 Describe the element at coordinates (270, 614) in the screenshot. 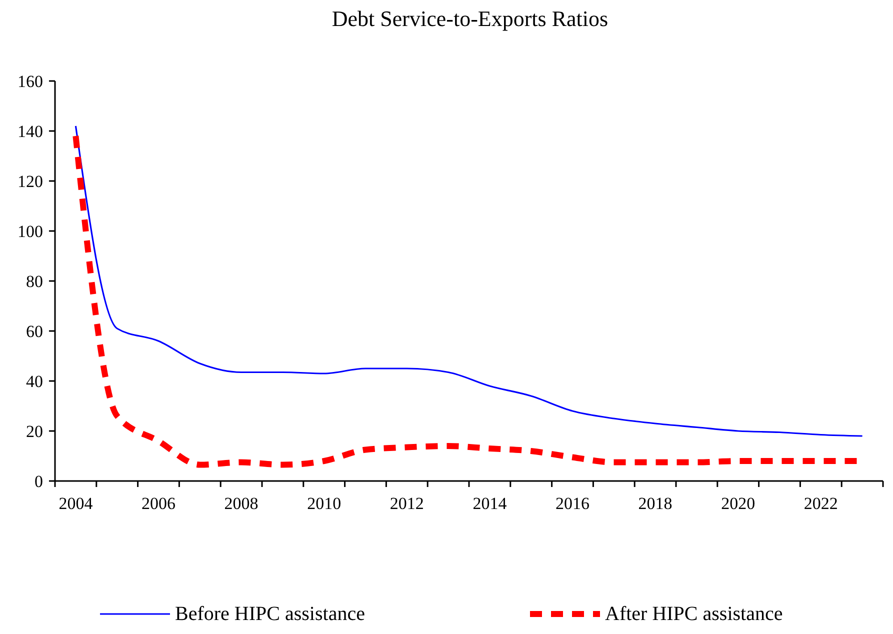

I see `legend-label: Before HIPC assistance` at that location.